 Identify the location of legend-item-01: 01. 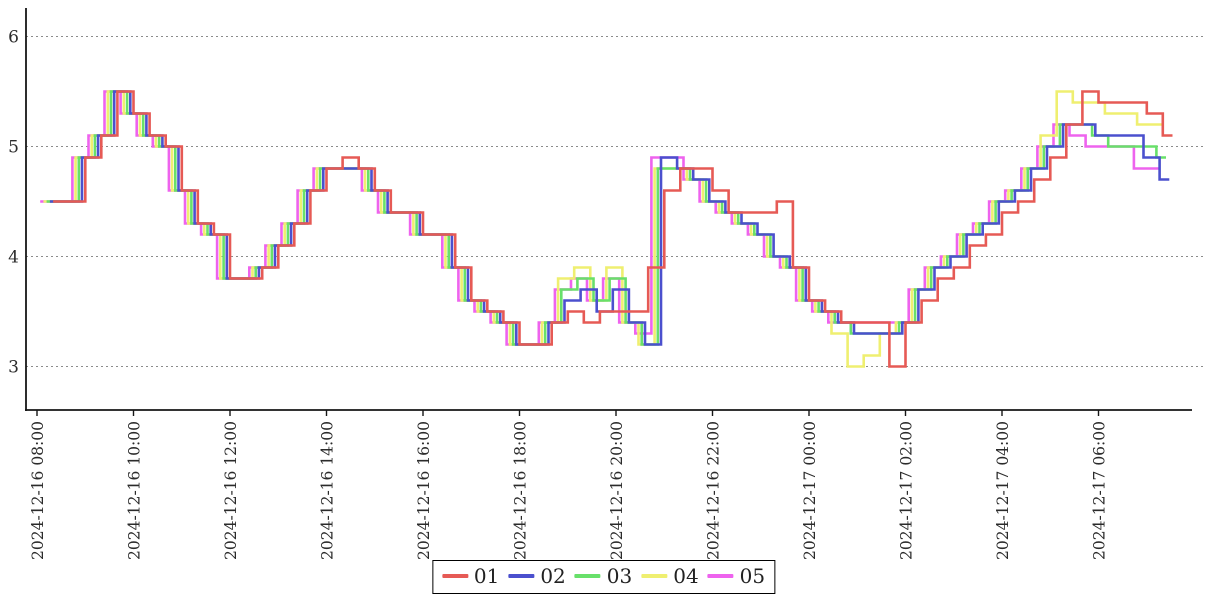
(470, 576).